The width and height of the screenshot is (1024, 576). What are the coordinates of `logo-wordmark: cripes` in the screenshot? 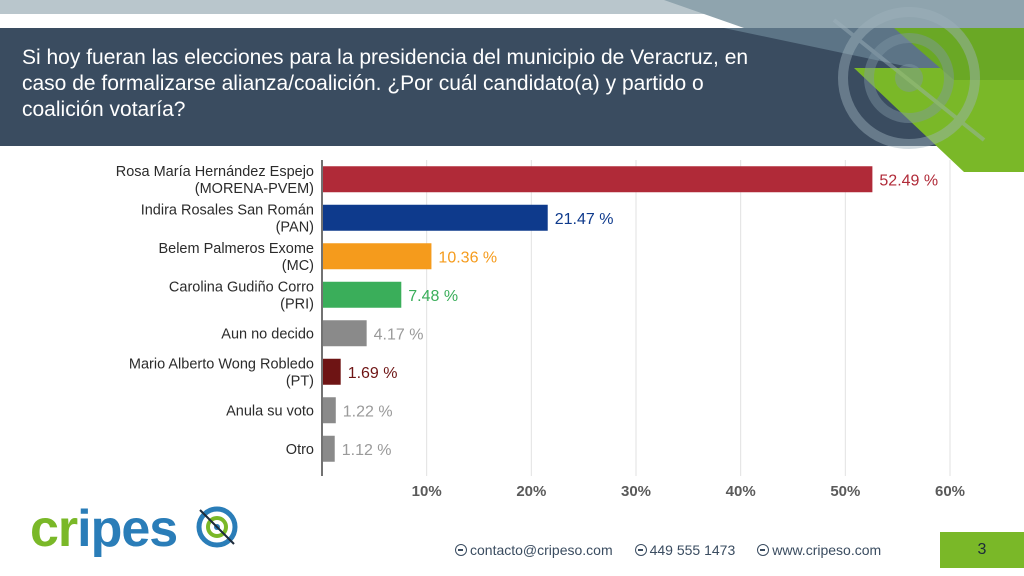 It's located at (104, 529).